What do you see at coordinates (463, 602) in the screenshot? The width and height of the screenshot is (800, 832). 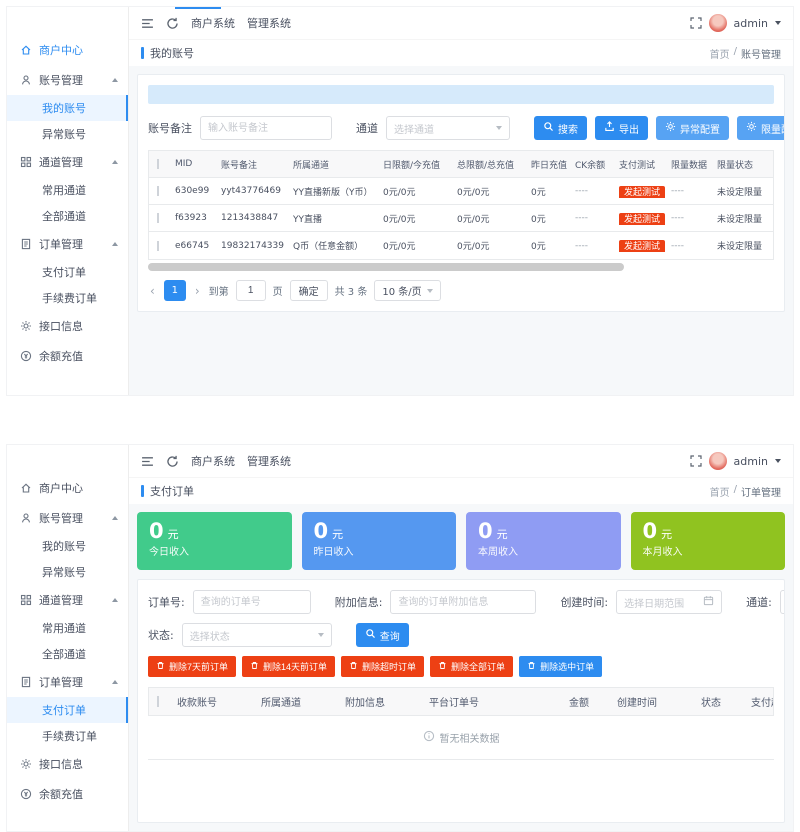 I see `extra-info-input` at bounding box center [463, 602].